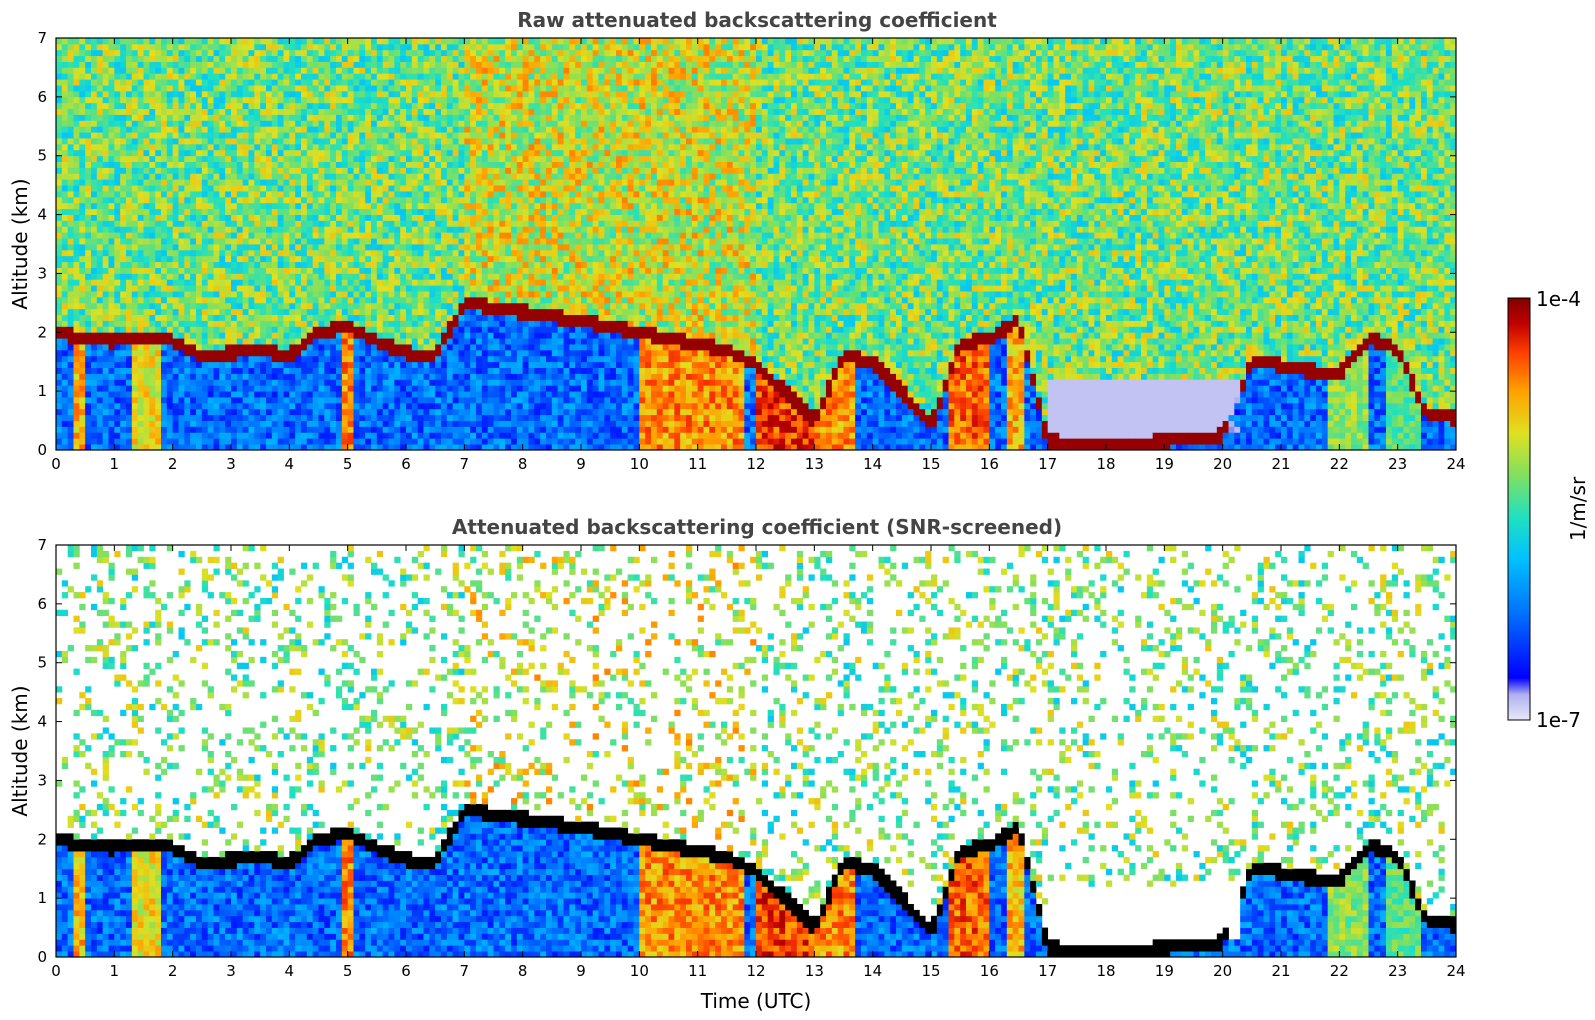 The image size is (1595, 1020). I want to click on colorbar-min-label: 1e-7, so click(1558, 720).